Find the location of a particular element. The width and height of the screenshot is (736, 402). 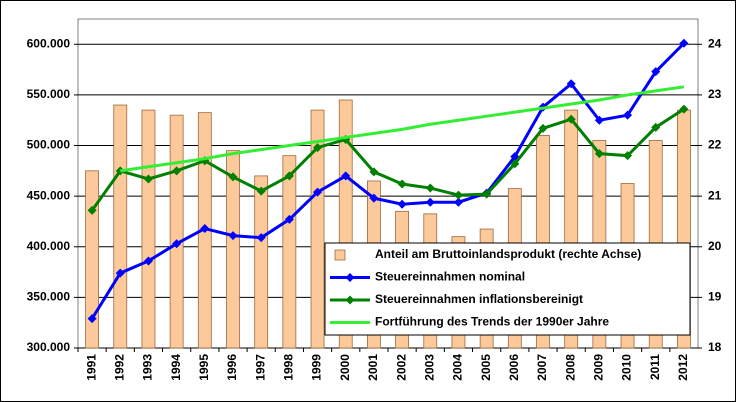

x-tick-label: 2001 is located at coordinates (373, 367).